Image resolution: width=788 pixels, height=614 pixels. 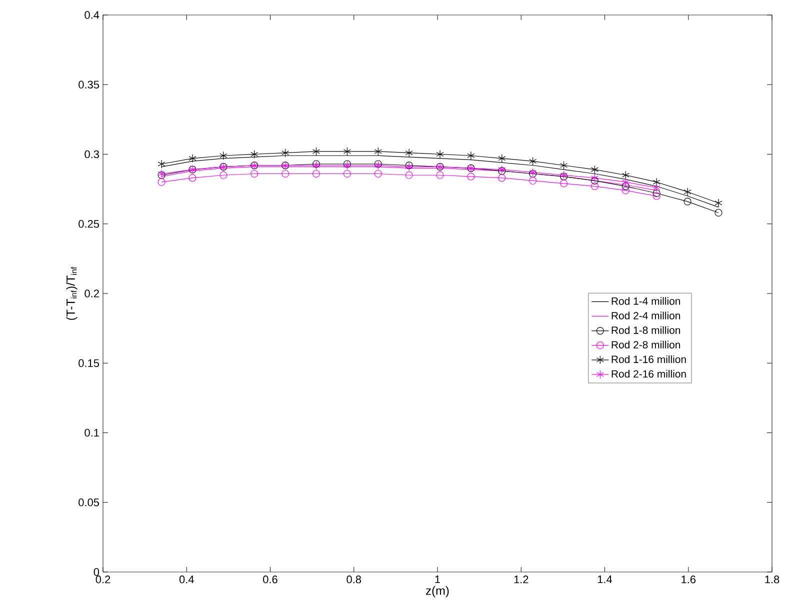 What do you see at coordinates (92, 15) in the screenshot?
I see `y-tick-label: 0.4` at bounding box center [92, 15].